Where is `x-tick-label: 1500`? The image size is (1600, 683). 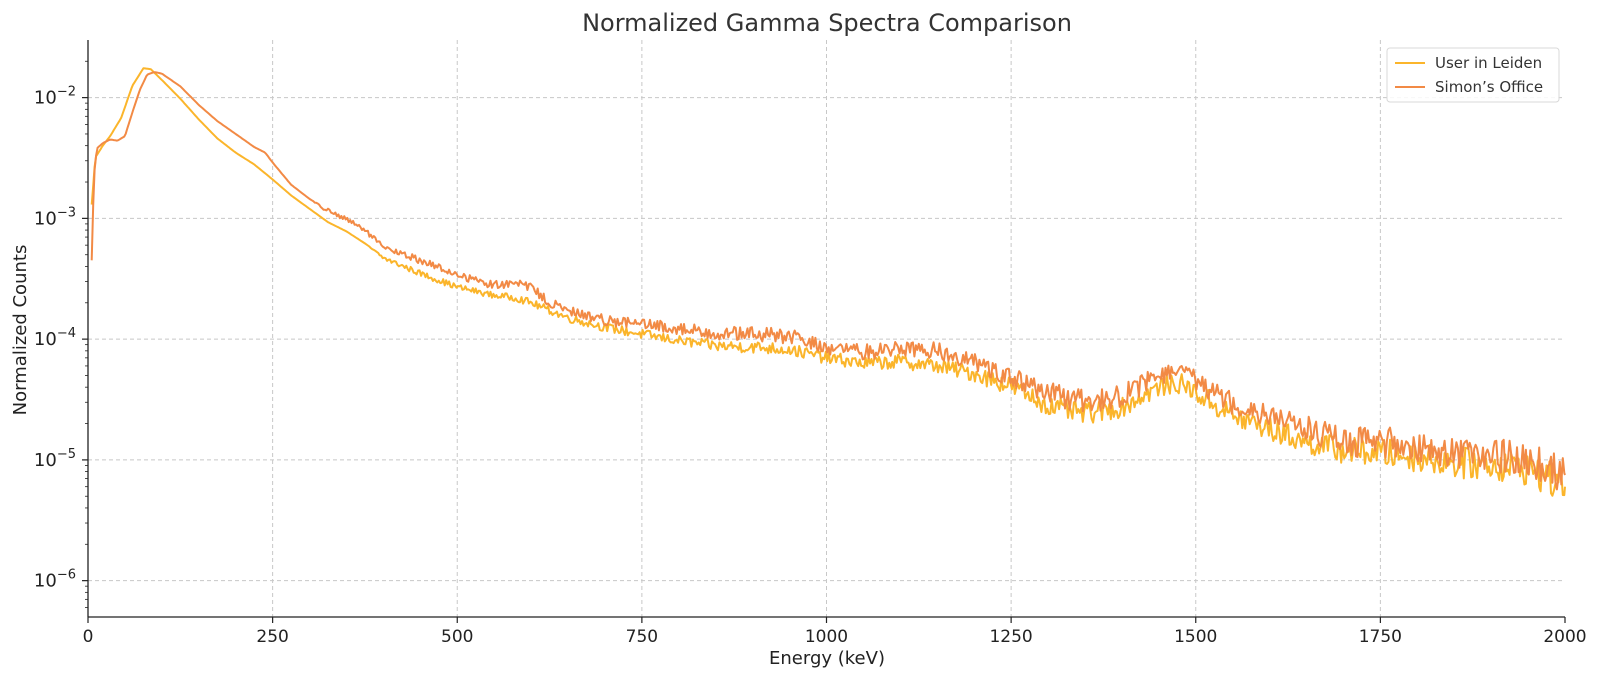
x-tick-label: 1500 is located at coordinates (1195, 637).